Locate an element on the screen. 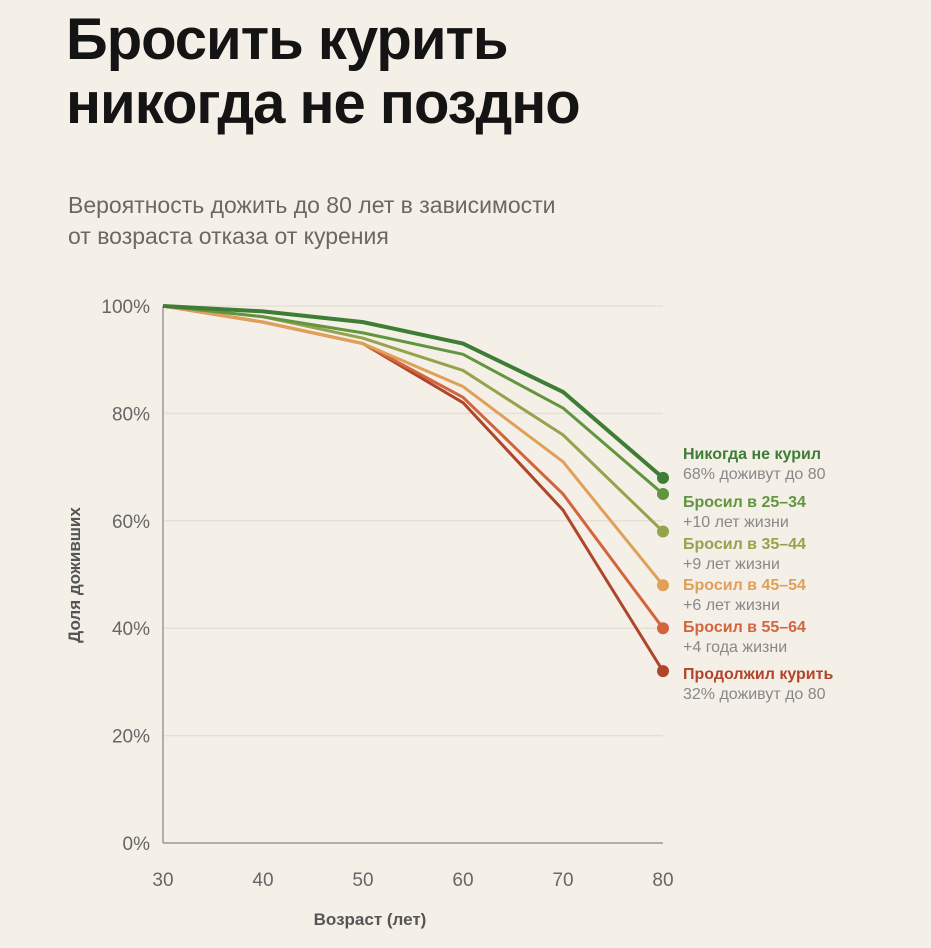 Image resolution: width=931 pixels, height=948 pixels. x-tick-label: 40 is located at coordinates (262, 880).